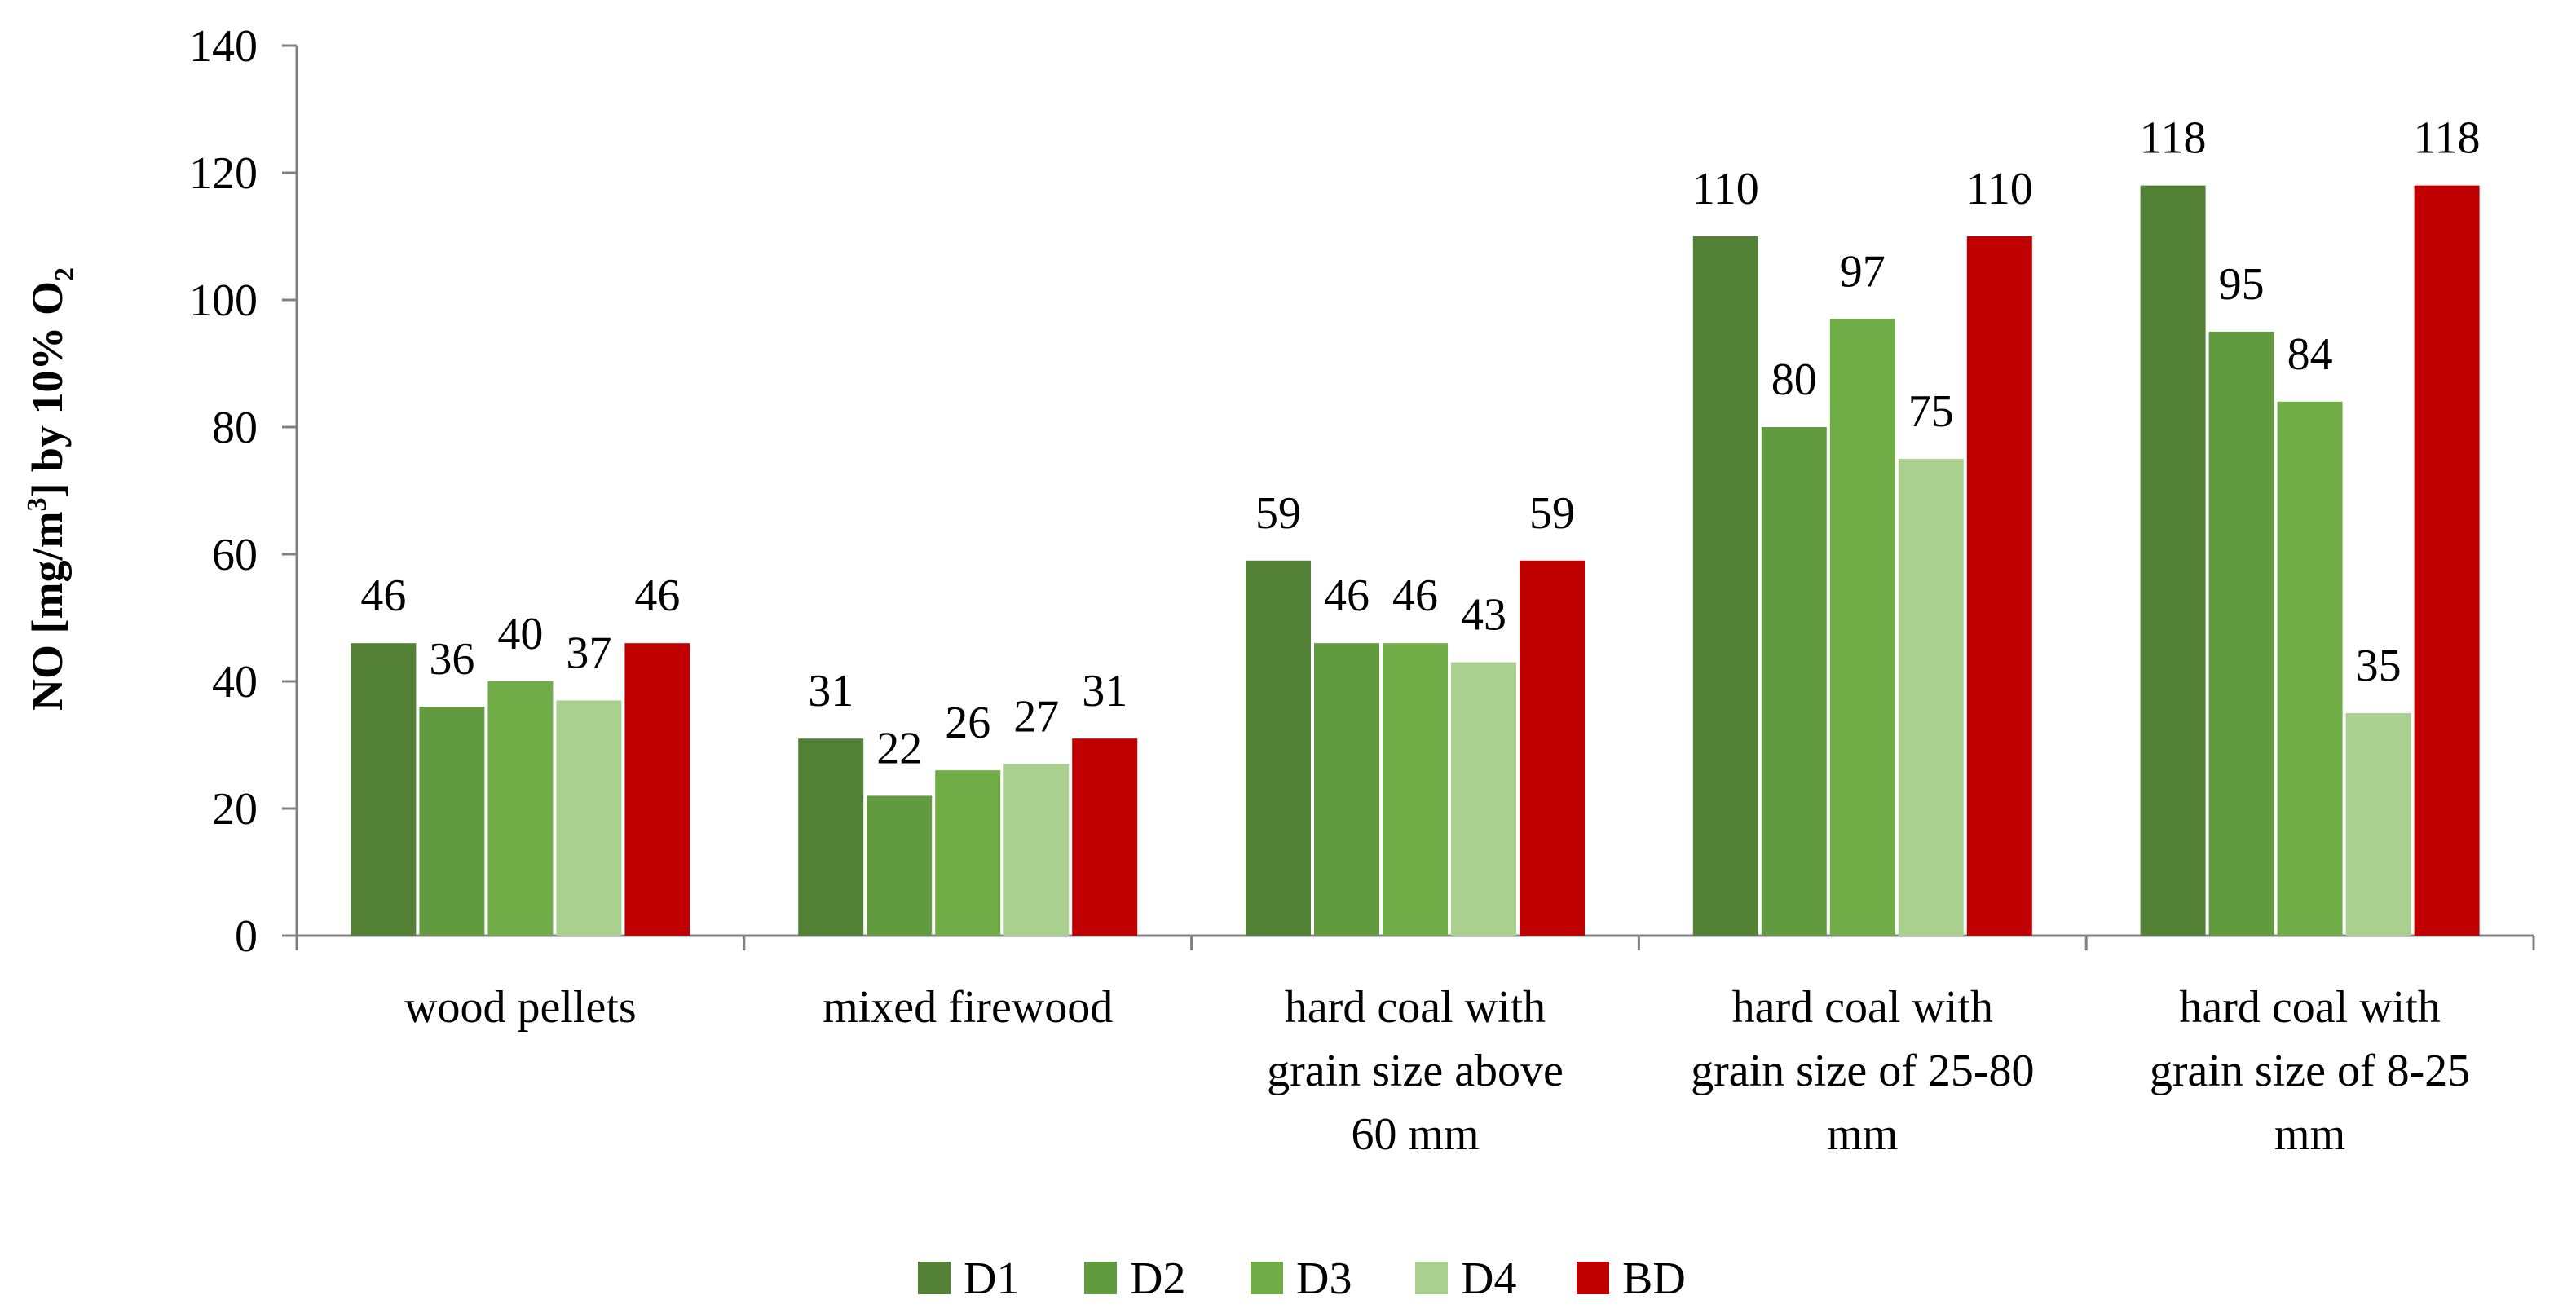 This screenshot has width=2576, height=1313. What do you see at coordinates (520, 1007) in the screenshot?
I see `category-label: wood pellets` at bounding box center [520, 1007].